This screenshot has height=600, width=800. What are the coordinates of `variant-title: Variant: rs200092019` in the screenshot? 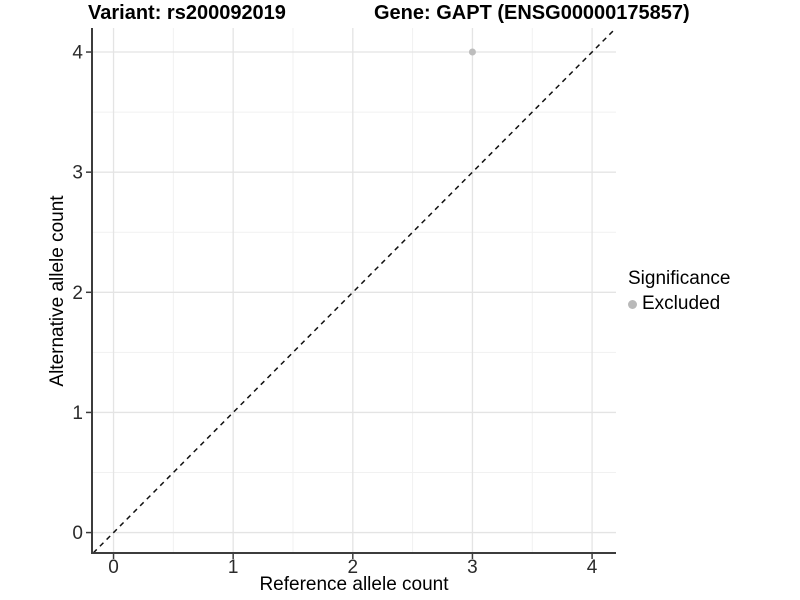 It's located at (187, 13).